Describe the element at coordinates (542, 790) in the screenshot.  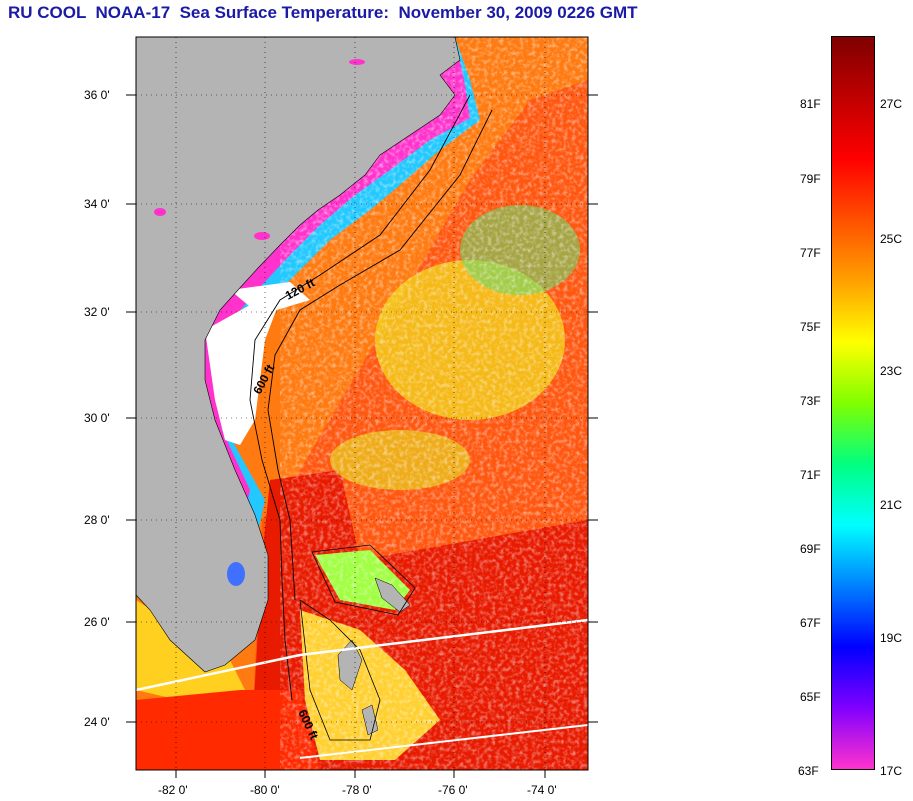
I see `lon-label: -74 0'` at that location.